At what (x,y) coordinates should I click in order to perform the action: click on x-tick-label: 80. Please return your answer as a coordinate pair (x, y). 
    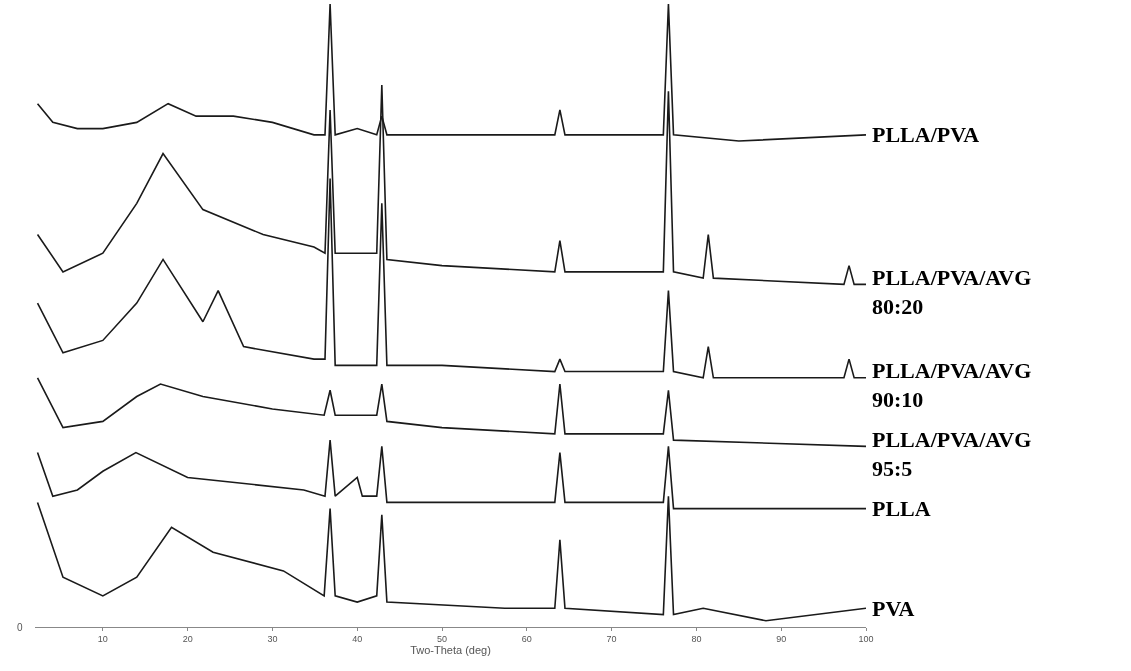
    Looking at the image, I should click on (696, 638).